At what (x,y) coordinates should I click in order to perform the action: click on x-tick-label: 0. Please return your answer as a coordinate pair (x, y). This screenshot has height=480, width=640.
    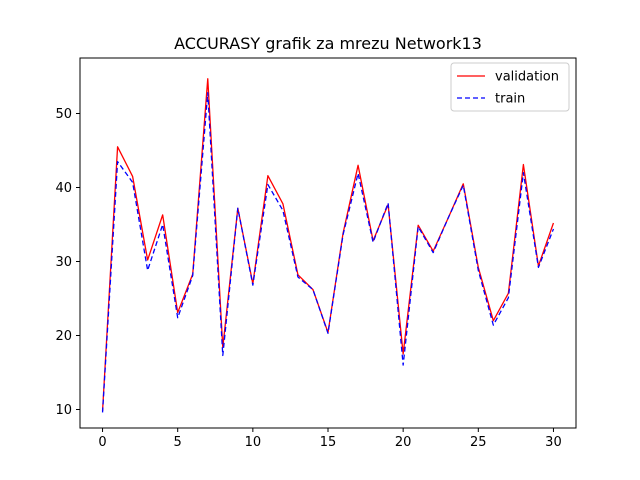
    Looking at the image, I should click on (102, 442).